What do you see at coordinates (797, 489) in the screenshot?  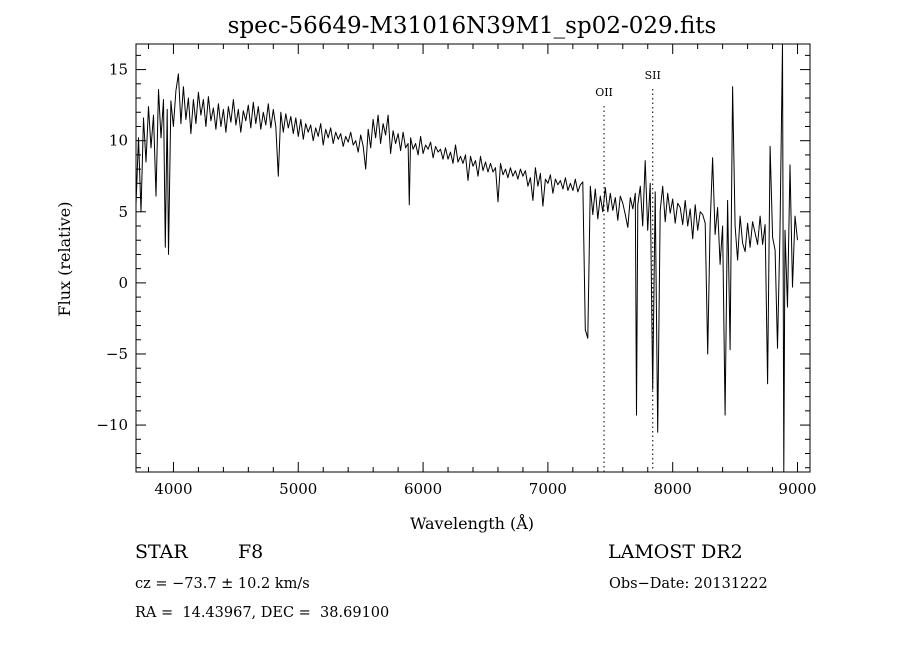 I see `x-tick-label: 9000` at bounding box center [797, 489].